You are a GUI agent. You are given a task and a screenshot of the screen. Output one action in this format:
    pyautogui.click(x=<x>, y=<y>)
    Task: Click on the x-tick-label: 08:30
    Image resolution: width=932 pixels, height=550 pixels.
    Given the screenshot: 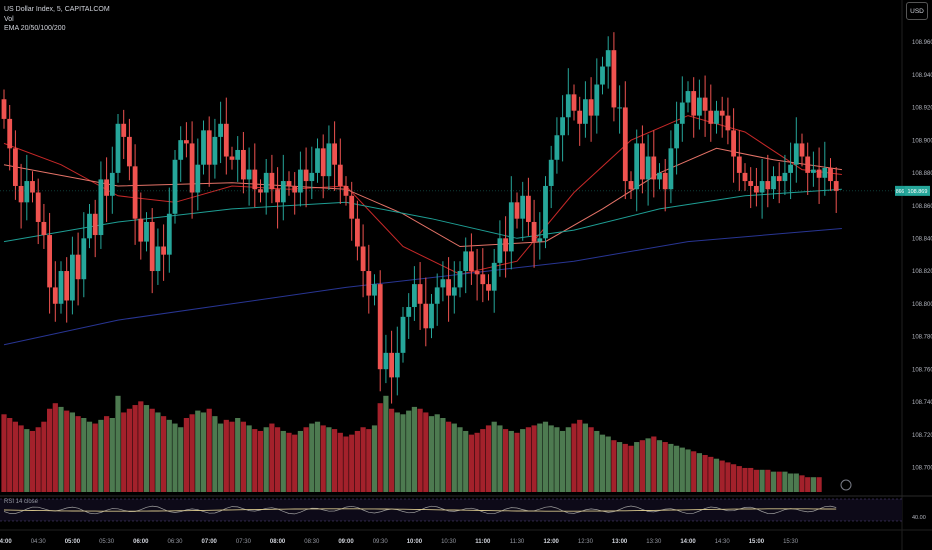 What is the action you would take?
    pyautogui.click(x=312, y=542)
    